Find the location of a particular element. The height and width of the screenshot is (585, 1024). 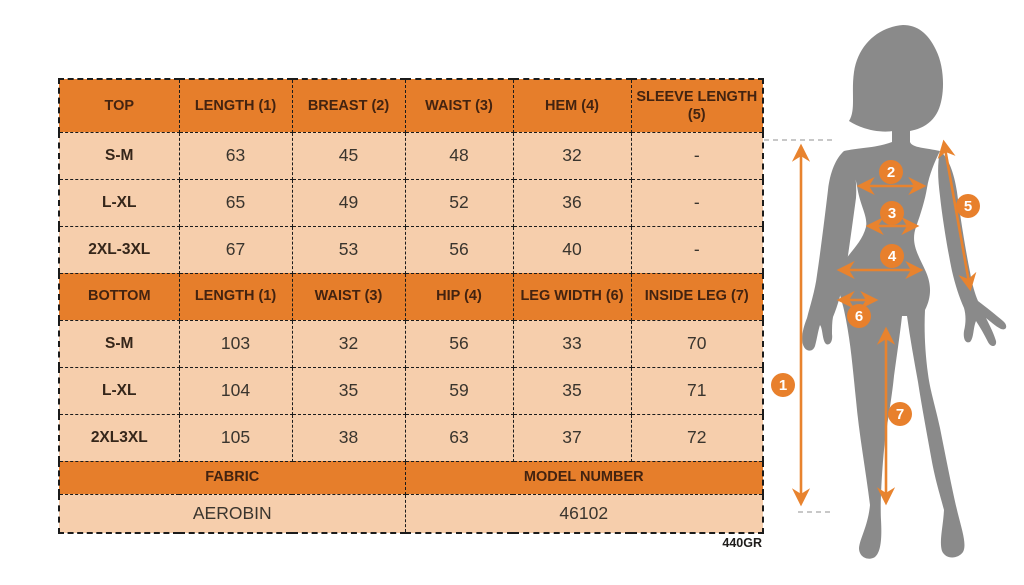

model-number-value-cell: 46102 is located at coordinates (584, 513).